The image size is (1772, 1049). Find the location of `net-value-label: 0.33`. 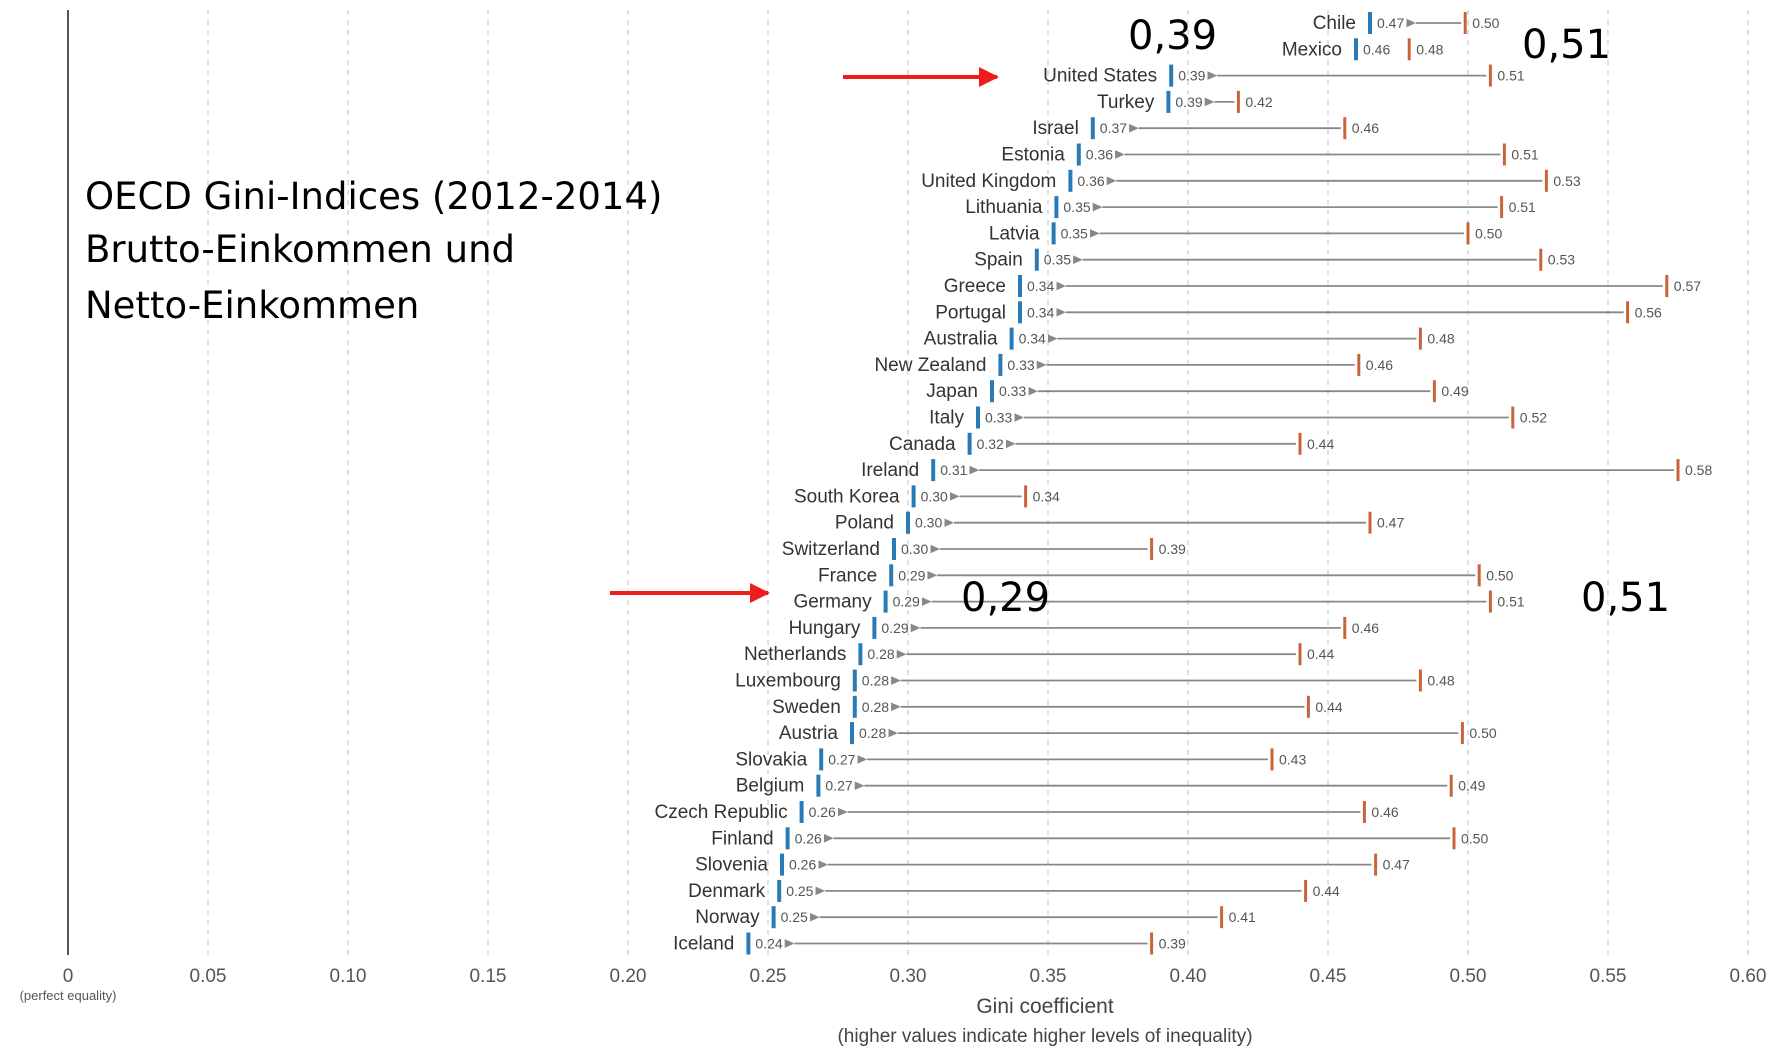

net-value-label: 0.33 is located at coordinates (998, 418).